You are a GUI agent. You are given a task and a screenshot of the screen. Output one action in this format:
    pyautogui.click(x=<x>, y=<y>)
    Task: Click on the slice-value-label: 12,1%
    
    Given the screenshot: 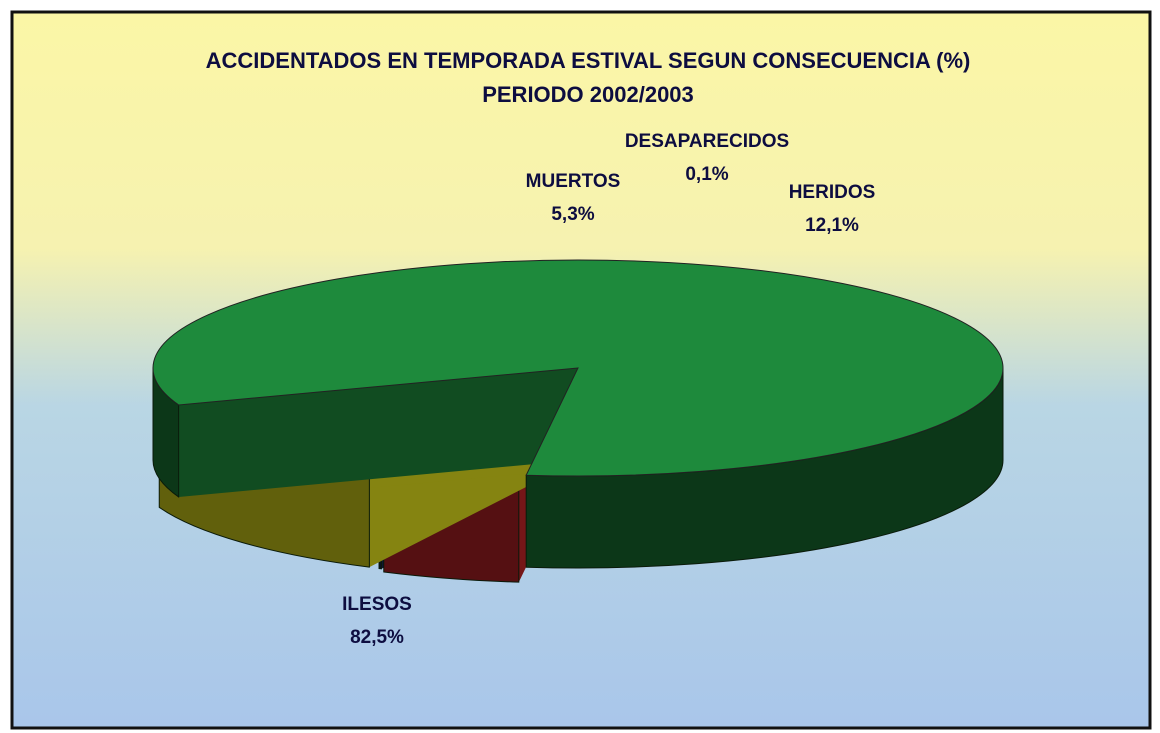 What is the action you would take?
    pyautogui.click(x=832, y=225)
    